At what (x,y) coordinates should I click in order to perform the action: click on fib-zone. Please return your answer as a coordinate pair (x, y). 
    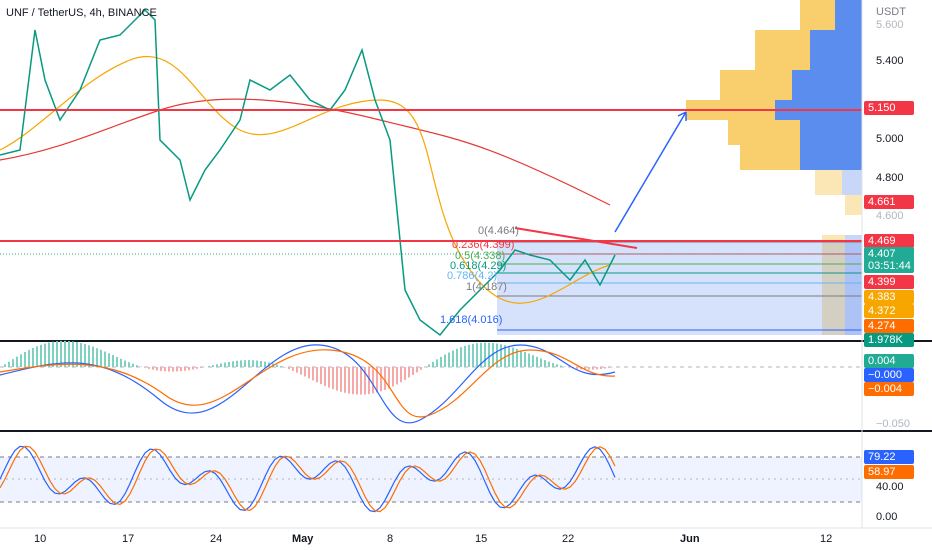
    Looking at the image, I should click on (679, 287).